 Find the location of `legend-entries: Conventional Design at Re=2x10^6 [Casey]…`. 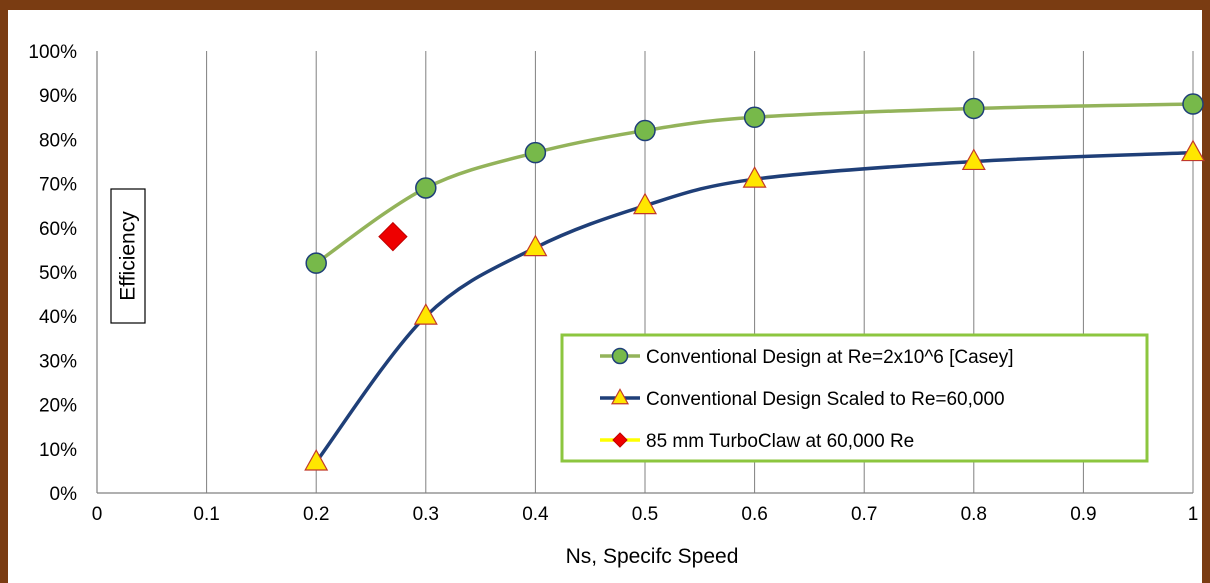

legend-entries: Conventional Design at Re=2x10^6 [Casey]… is located at coordinates (807, 399).